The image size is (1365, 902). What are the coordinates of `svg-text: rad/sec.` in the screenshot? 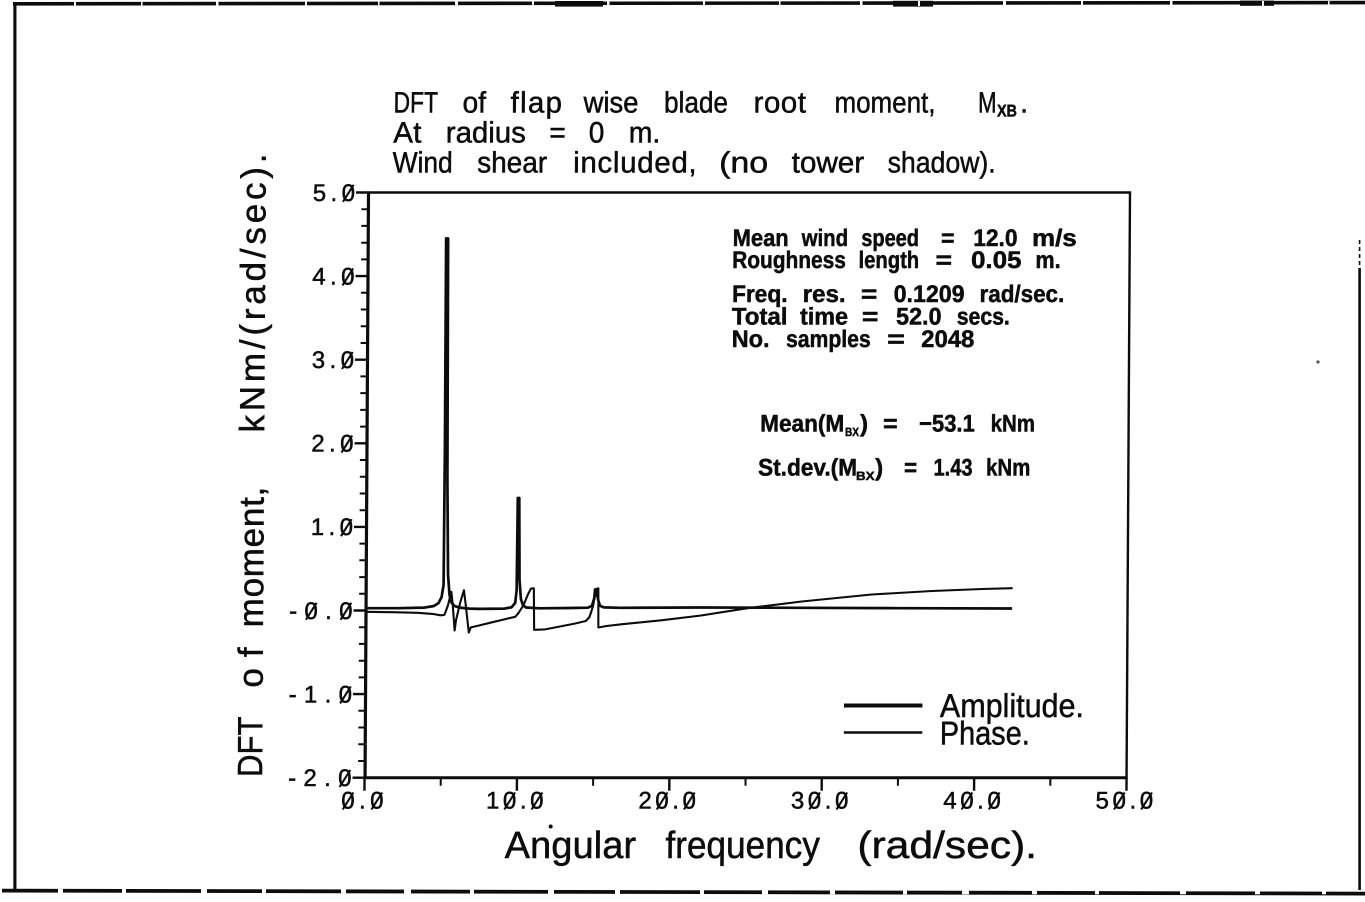 It's located at (1022, 294).